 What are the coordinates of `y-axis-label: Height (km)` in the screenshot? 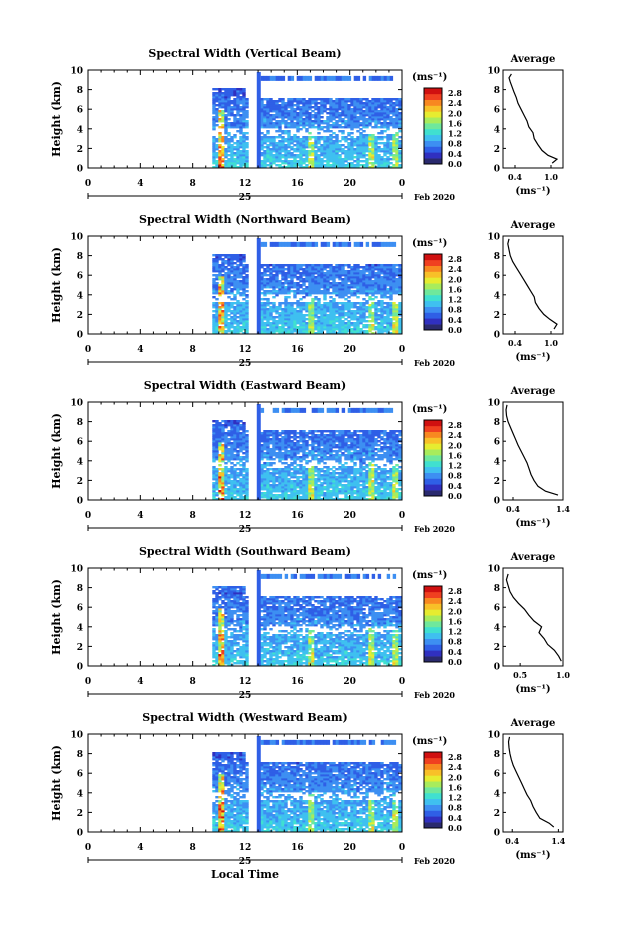 It's located at (56, 285).